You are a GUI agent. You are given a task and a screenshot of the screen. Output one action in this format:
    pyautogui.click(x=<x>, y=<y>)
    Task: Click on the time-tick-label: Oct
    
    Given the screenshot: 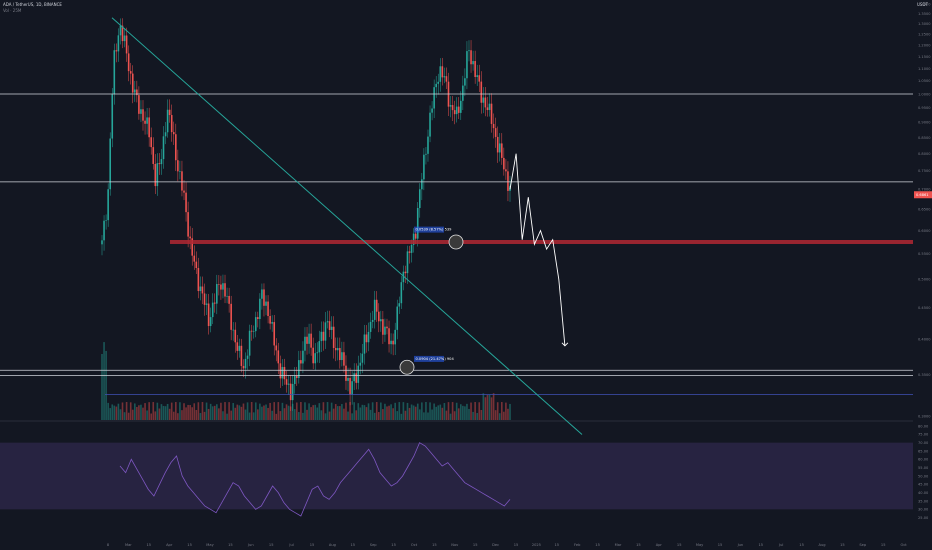 What is the action you would take?
    pyautogui.click(x=903, y=545)
    